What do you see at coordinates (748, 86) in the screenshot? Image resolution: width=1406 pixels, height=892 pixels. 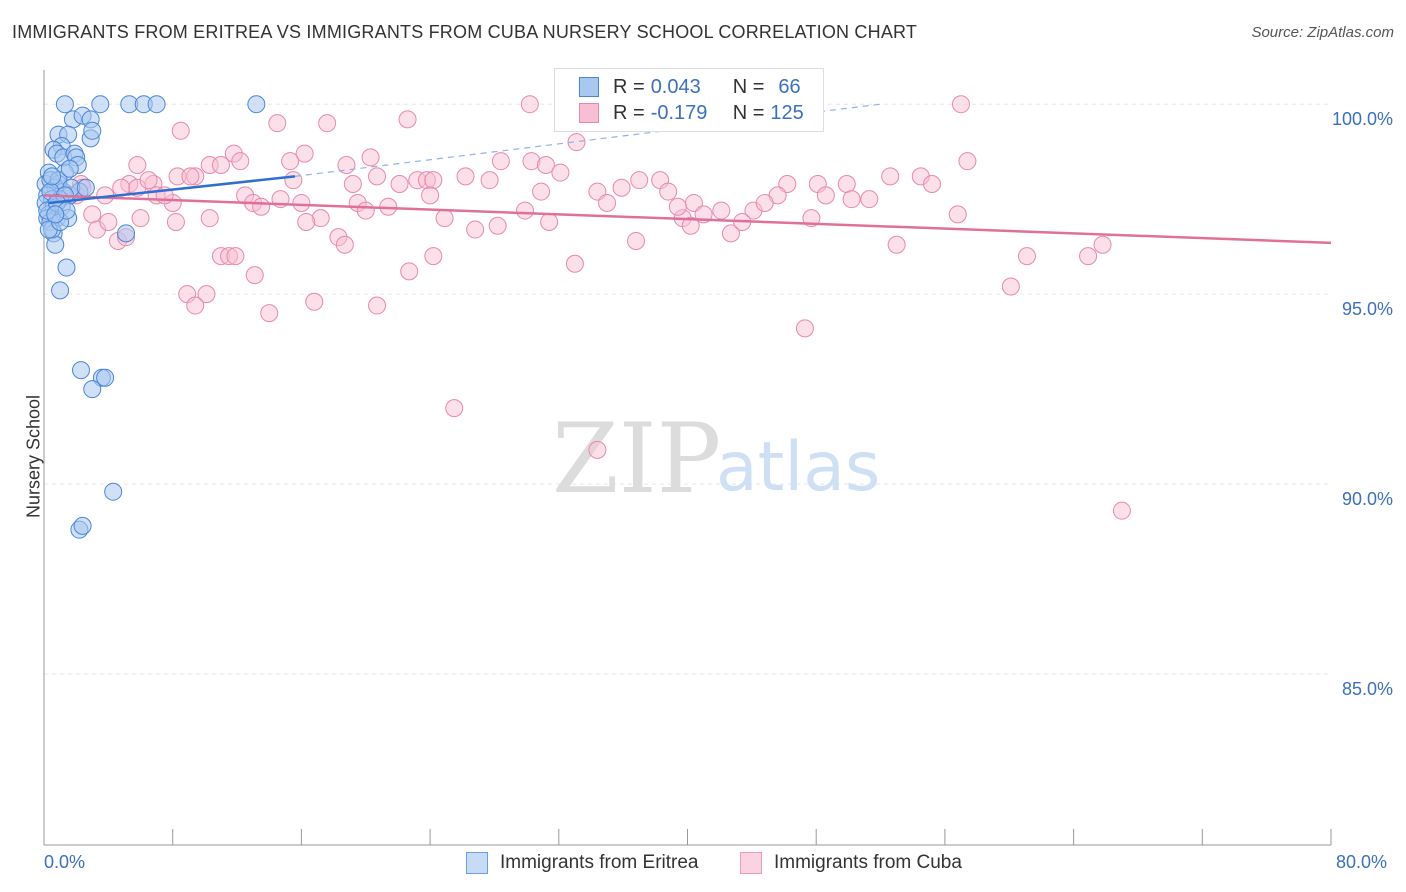 I see `eritrea-n-label: N =` at bounding box center [748, 86].